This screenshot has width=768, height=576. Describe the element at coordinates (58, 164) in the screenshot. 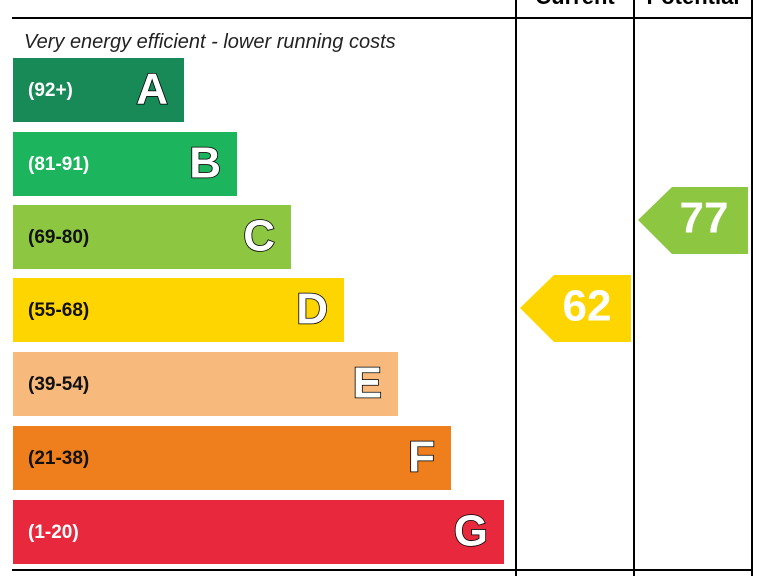

I see `band-range: (81-91)` at that location.